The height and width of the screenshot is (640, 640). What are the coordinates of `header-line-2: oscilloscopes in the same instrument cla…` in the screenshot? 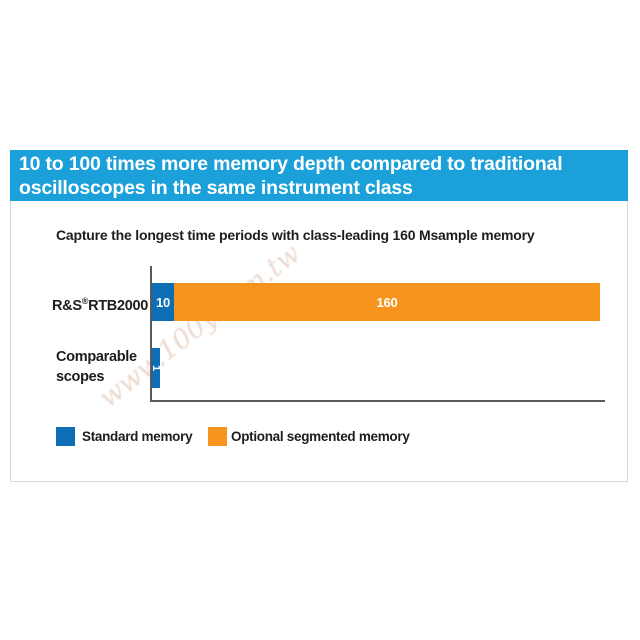 It's located at (216, 188).